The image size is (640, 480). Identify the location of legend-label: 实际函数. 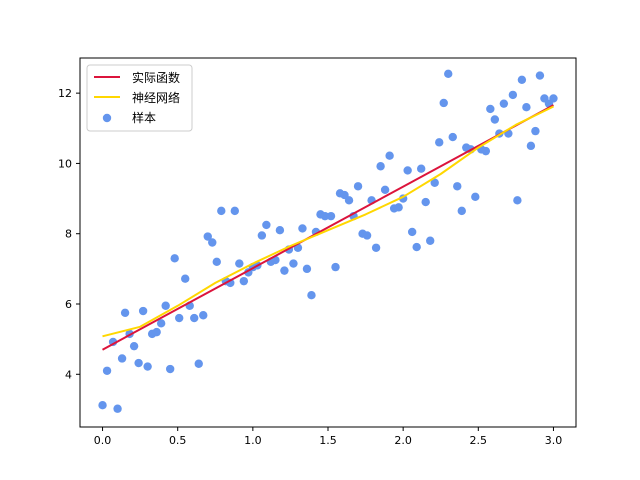
(156, 77).